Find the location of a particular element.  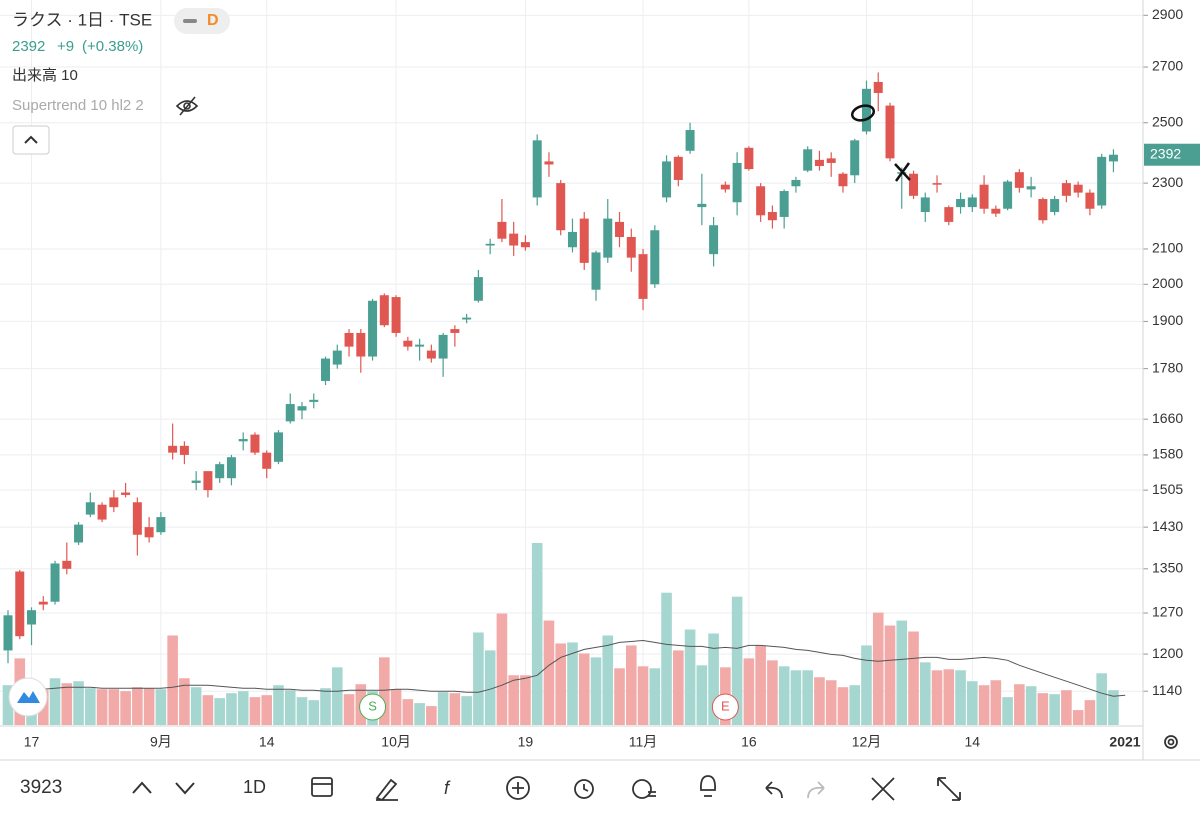

y-tick-label: 1270 is located at coordinates (1167, 612).